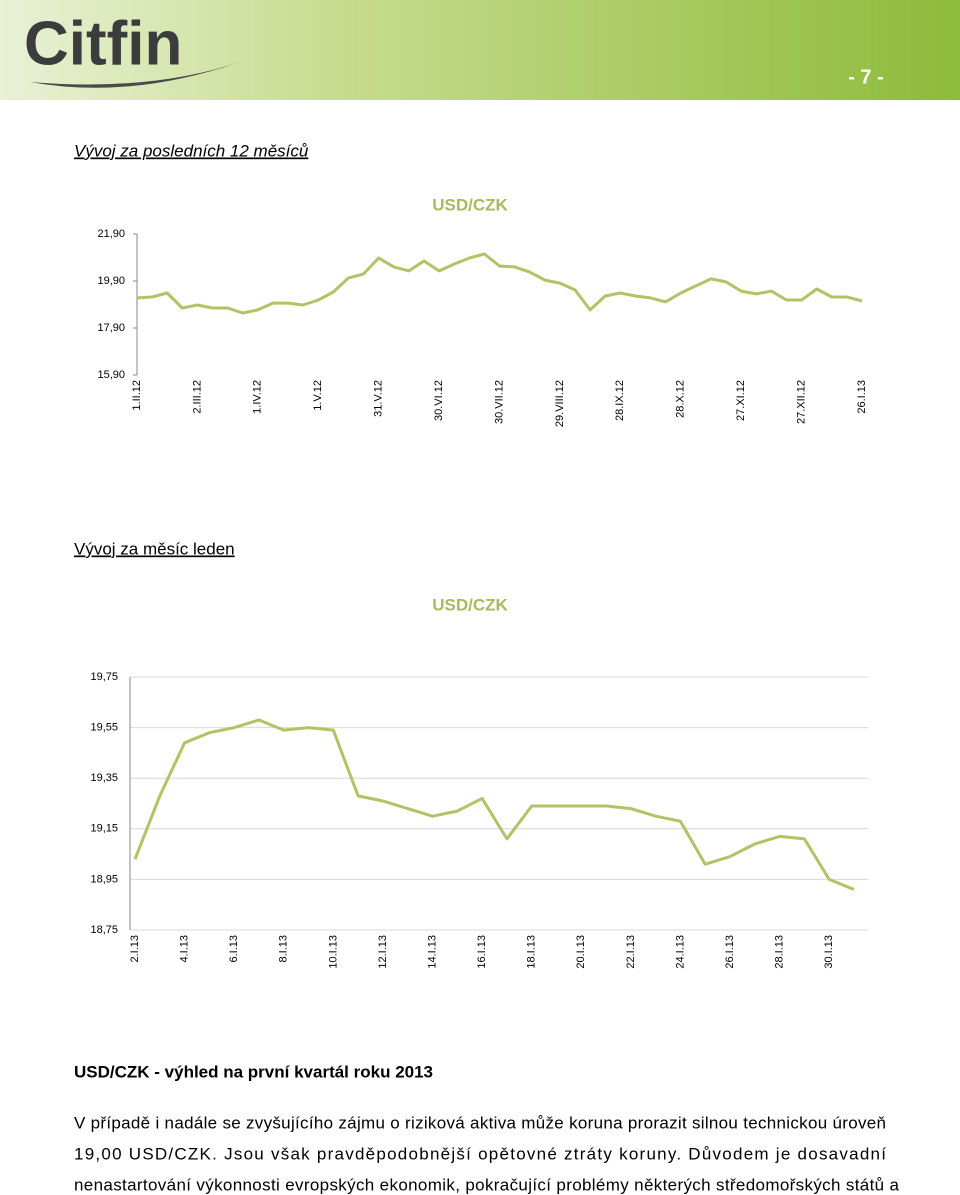  What do you see at coordinates (154, 548) in the screenshot?
I see `heading: Vývoj za měsíc leden` at bounding box center [154, 548].